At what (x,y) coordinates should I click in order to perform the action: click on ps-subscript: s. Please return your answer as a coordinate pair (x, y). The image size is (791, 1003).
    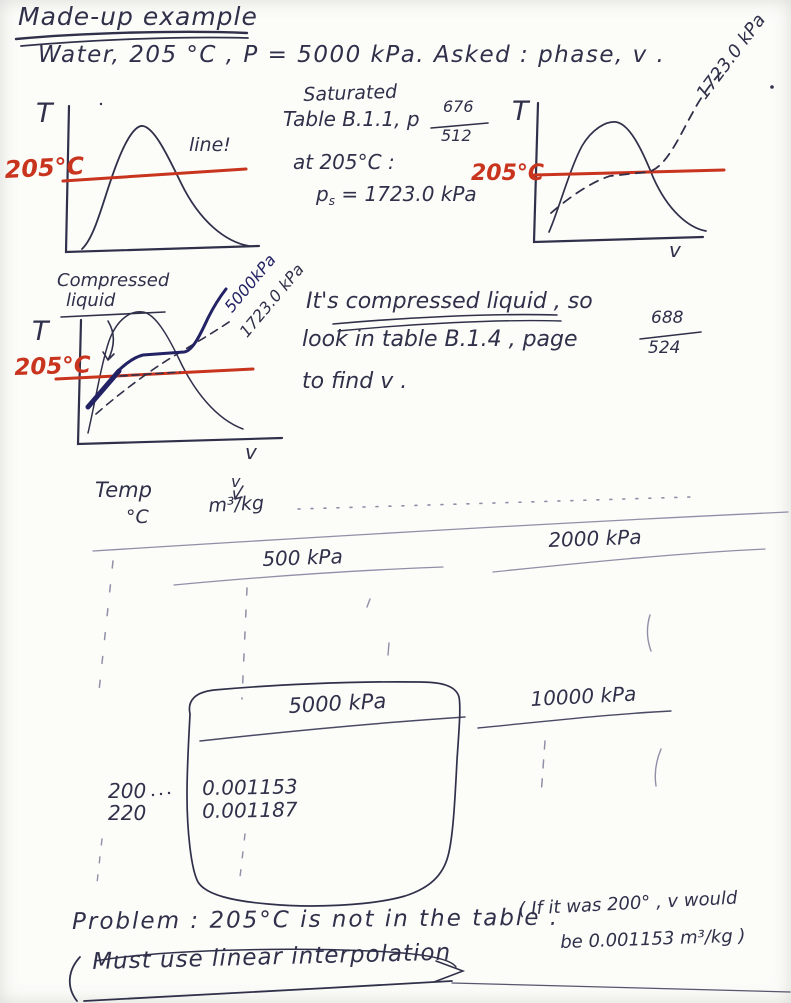
    Looking at the image, I should click on (331, 201).